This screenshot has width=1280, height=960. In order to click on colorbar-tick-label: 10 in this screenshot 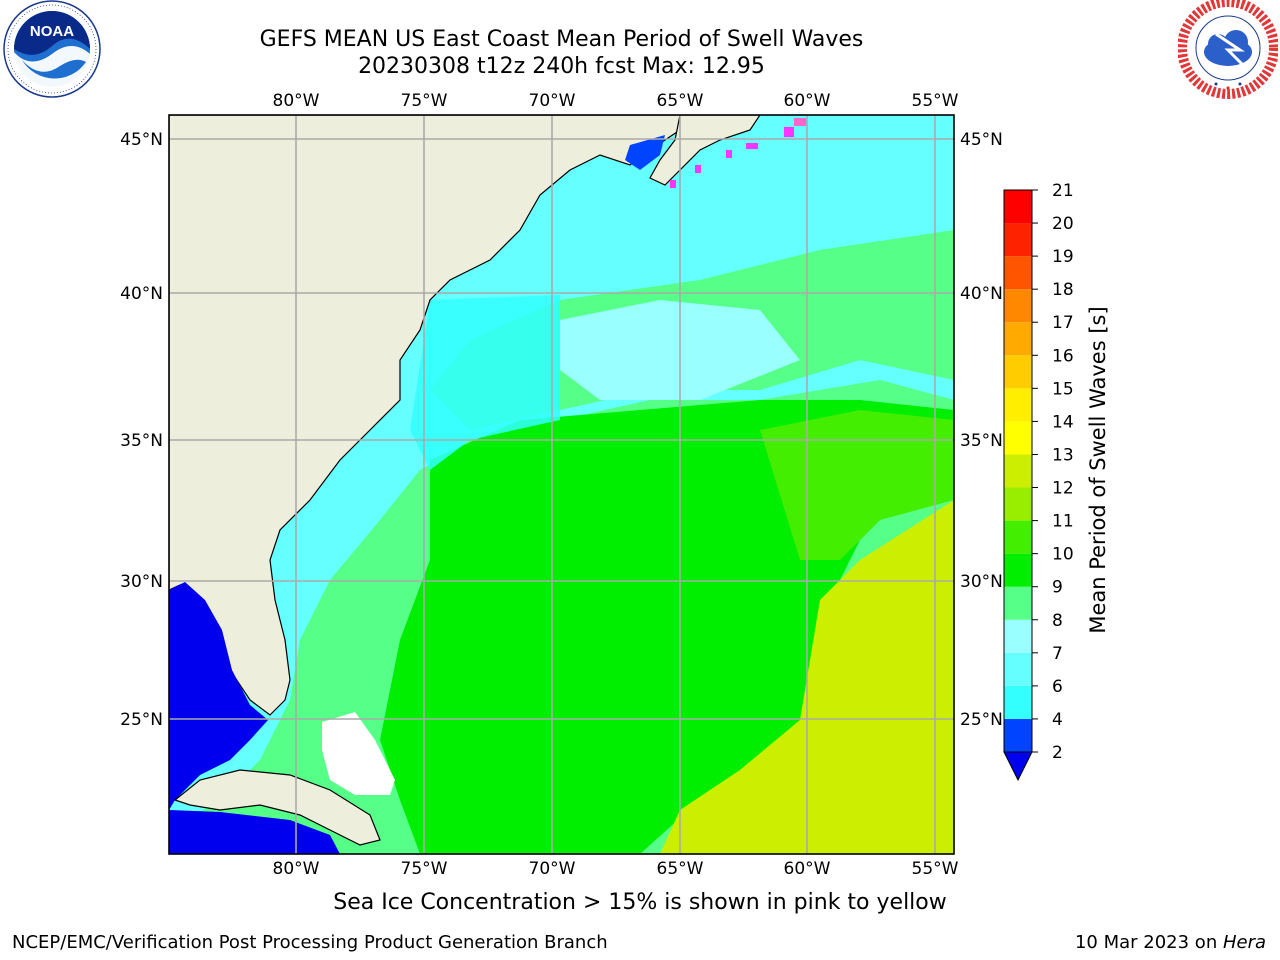, I will do `click(1063, 555)`.